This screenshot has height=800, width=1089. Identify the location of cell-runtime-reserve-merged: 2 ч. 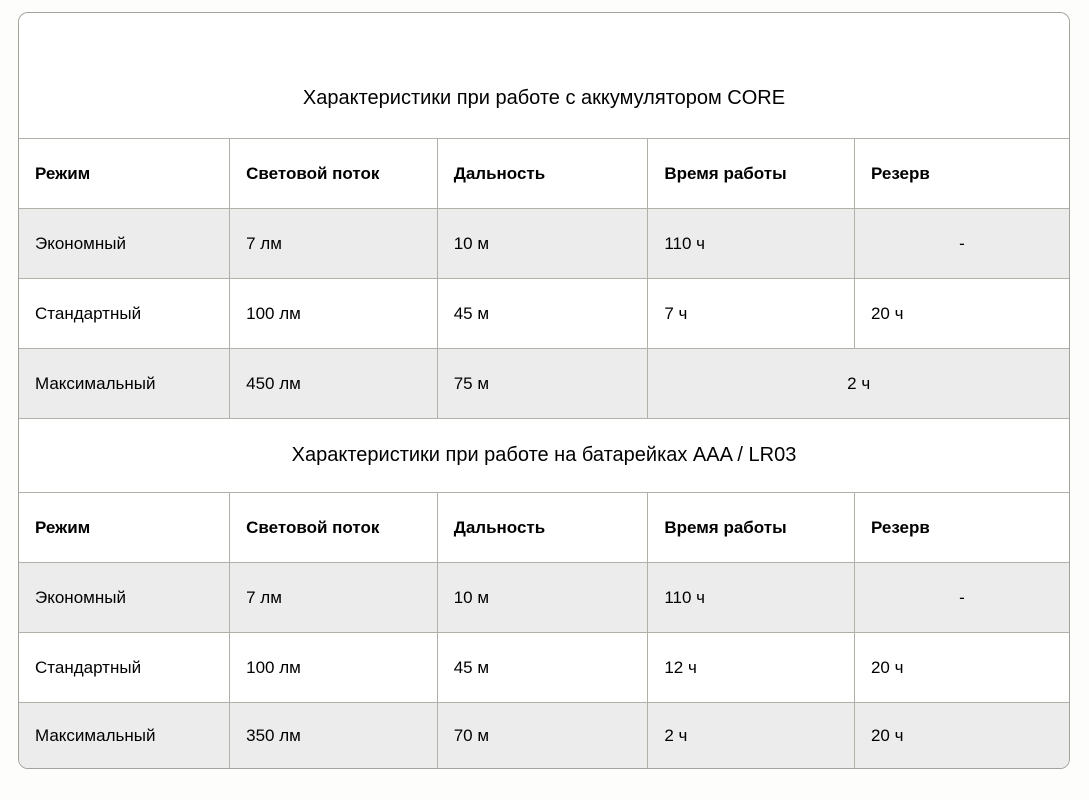
(858, 383).